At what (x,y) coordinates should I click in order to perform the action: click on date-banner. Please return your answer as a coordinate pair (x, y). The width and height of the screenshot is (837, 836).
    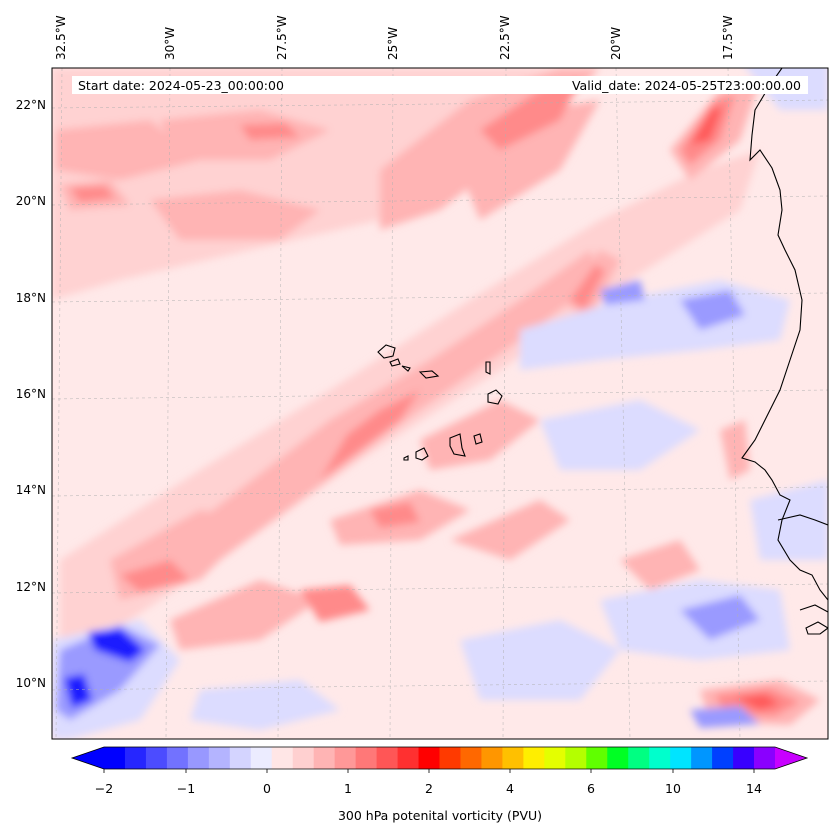
    Looking at the image, I should click on (440, 85).